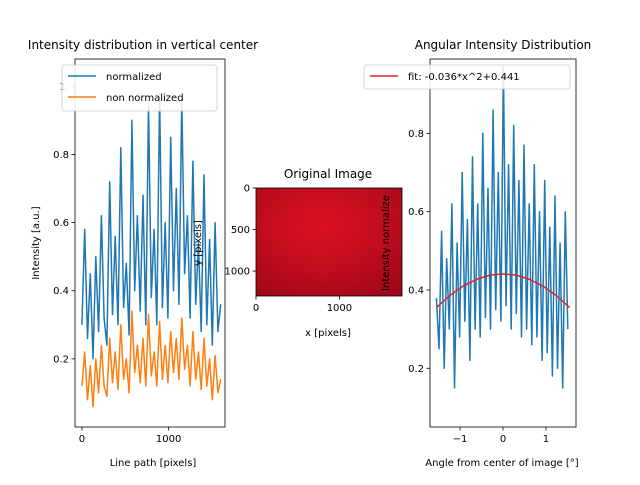 The width and height of the screenshot is (640, 485). Describe the element at coordinates (386, 243) in the screenshot. I see `y-axis-label-3: Intensity normalize` at that location.